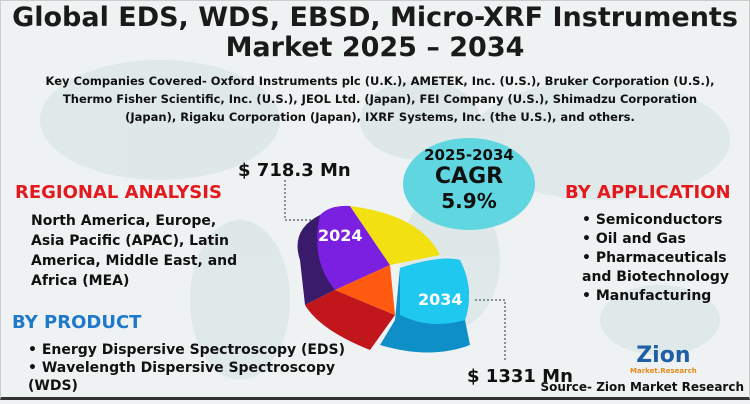  What do you see at coordinates (395, 235) in the screenshot?
I see `pie-slice-yellow` at bounding box center [395, 235].